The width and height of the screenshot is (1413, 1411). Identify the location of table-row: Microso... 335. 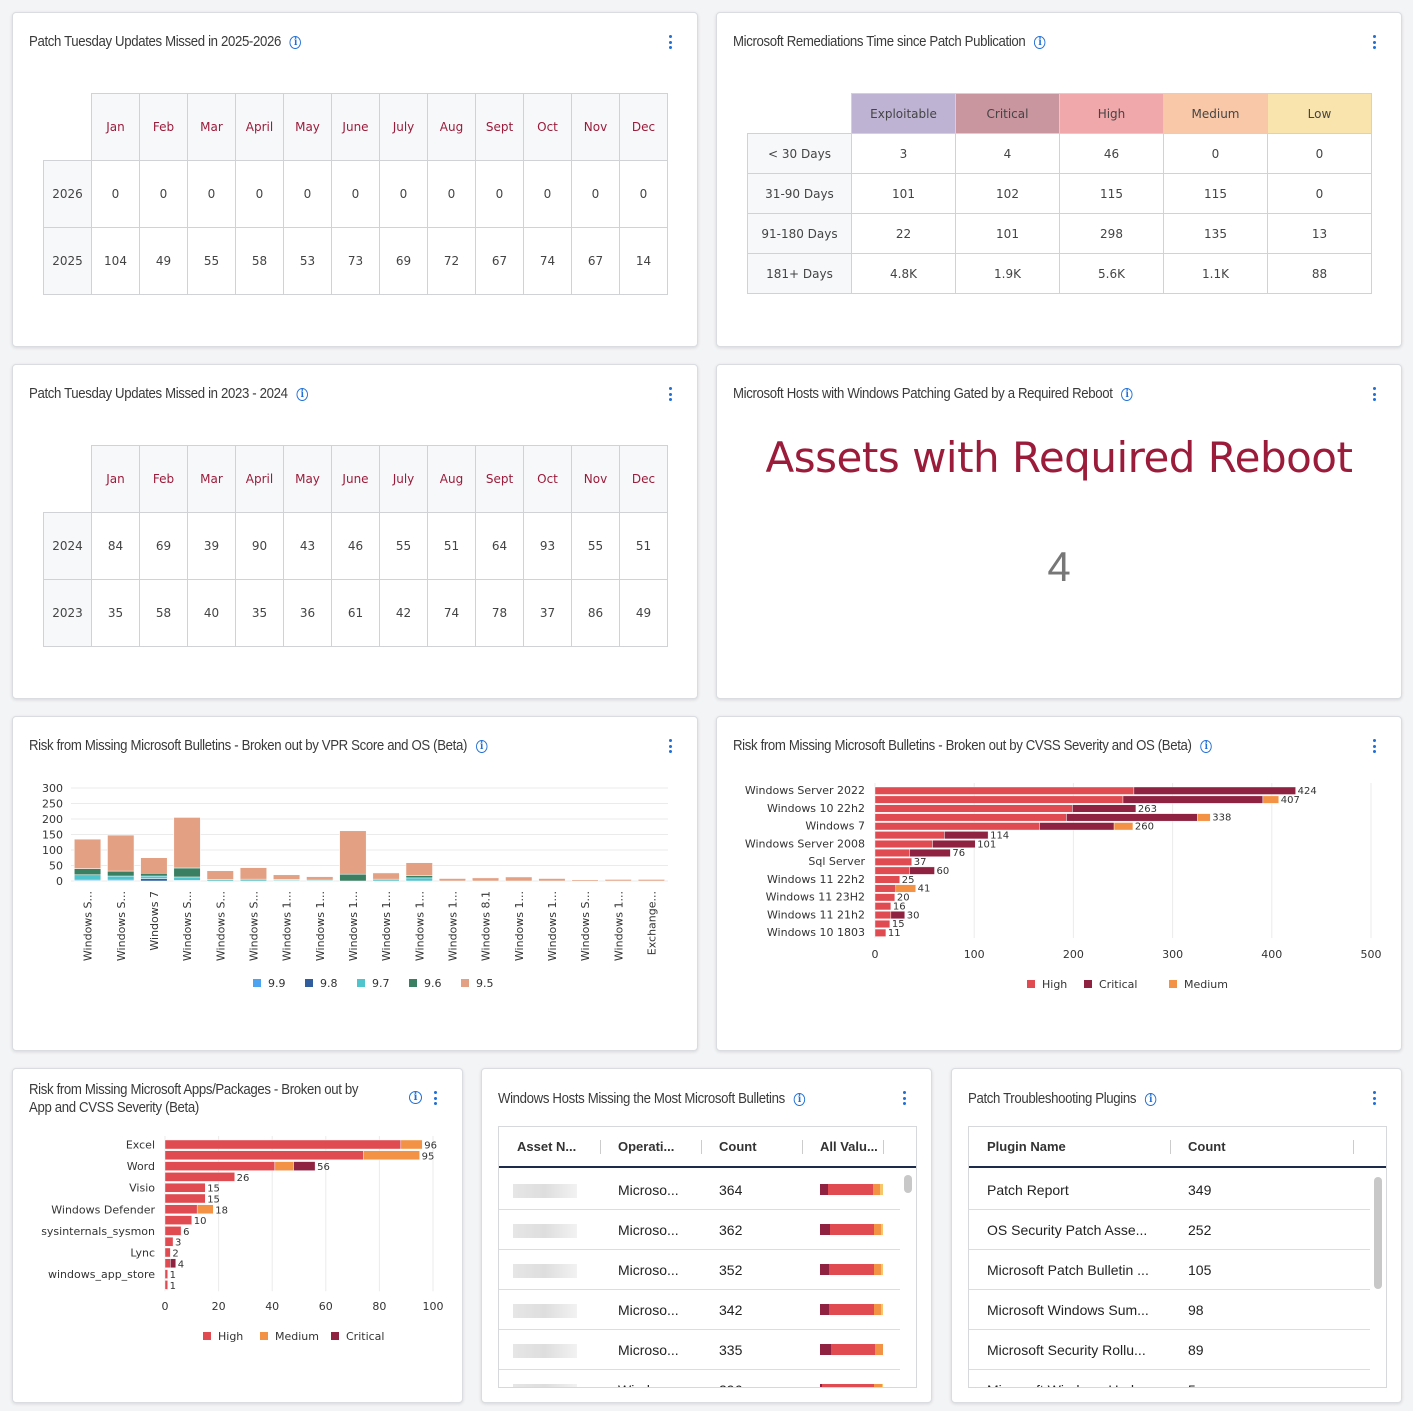
(699, 1350).